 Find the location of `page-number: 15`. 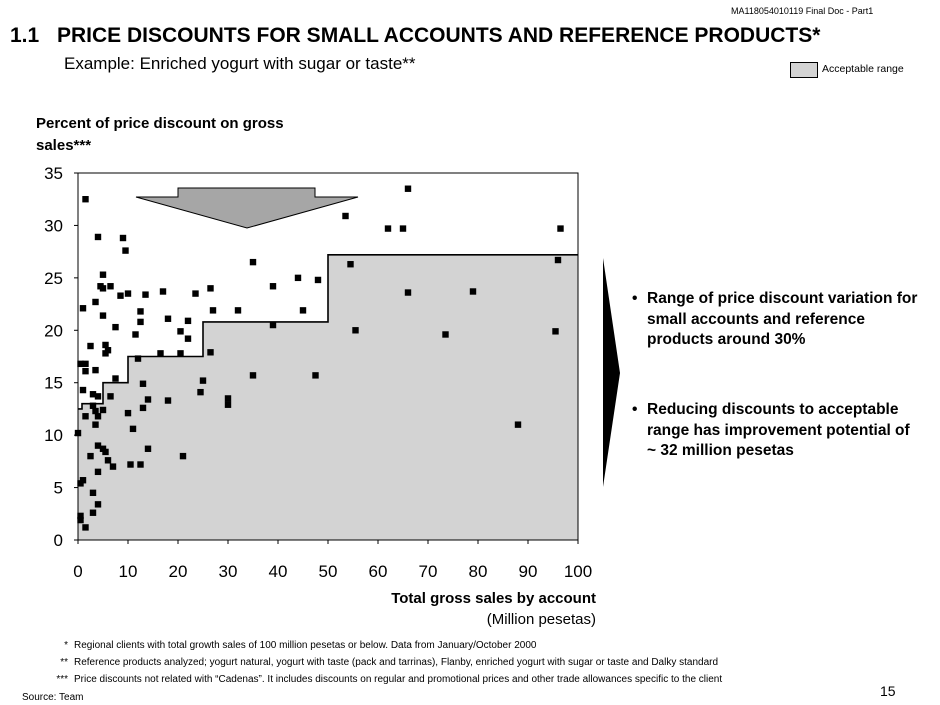

page-number: 15 is located at coordinates (888, 691).